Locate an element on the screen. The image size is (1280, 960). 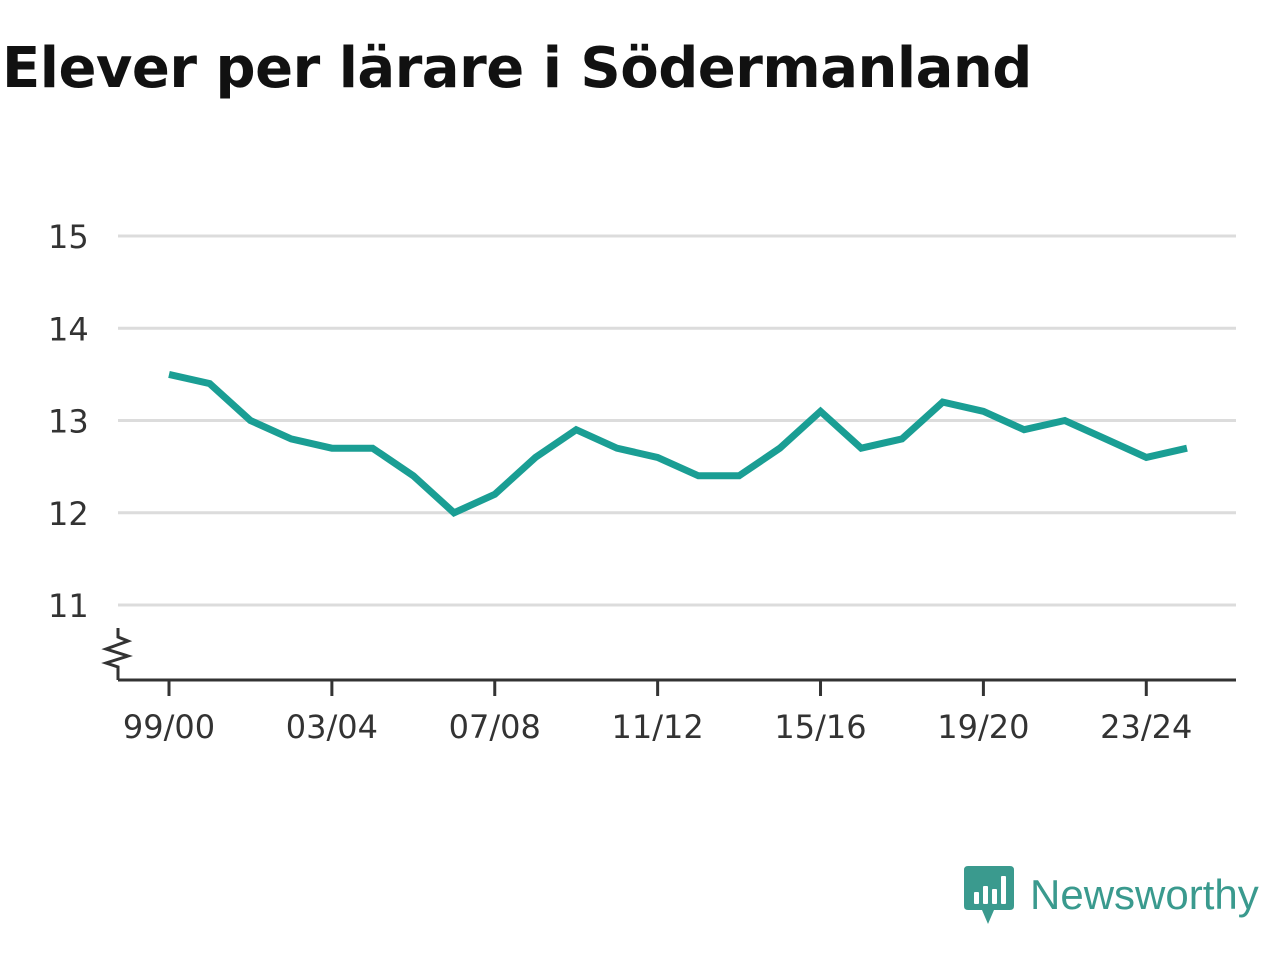
y-axis-ticks: 11 12 13 14 15 is located at coordinates (68, 421).